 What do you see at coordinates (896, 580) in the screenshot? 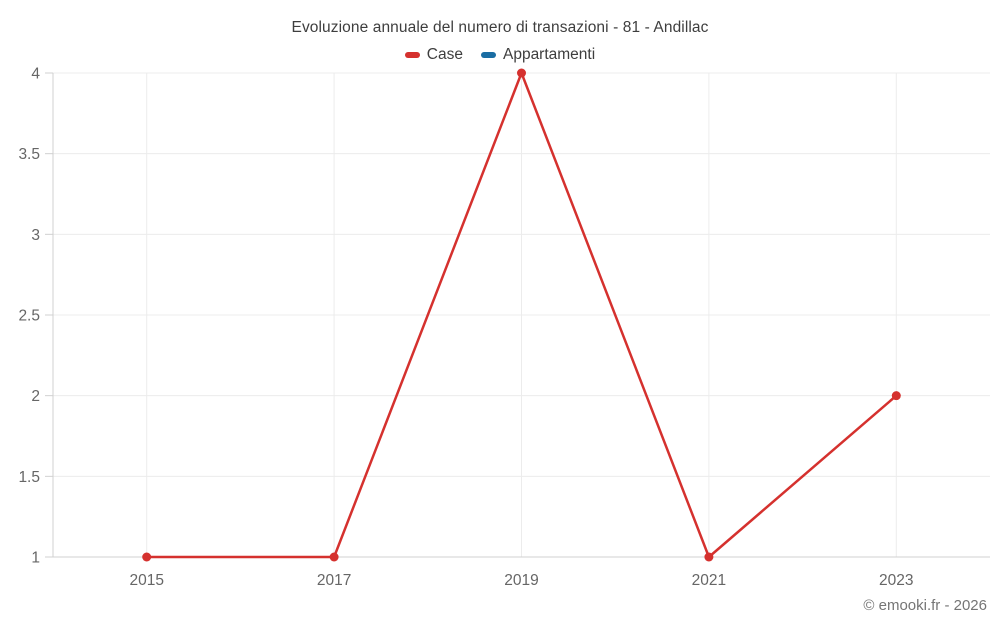
I see `x-tick-label: 2023` at bounding box center [896, 580].